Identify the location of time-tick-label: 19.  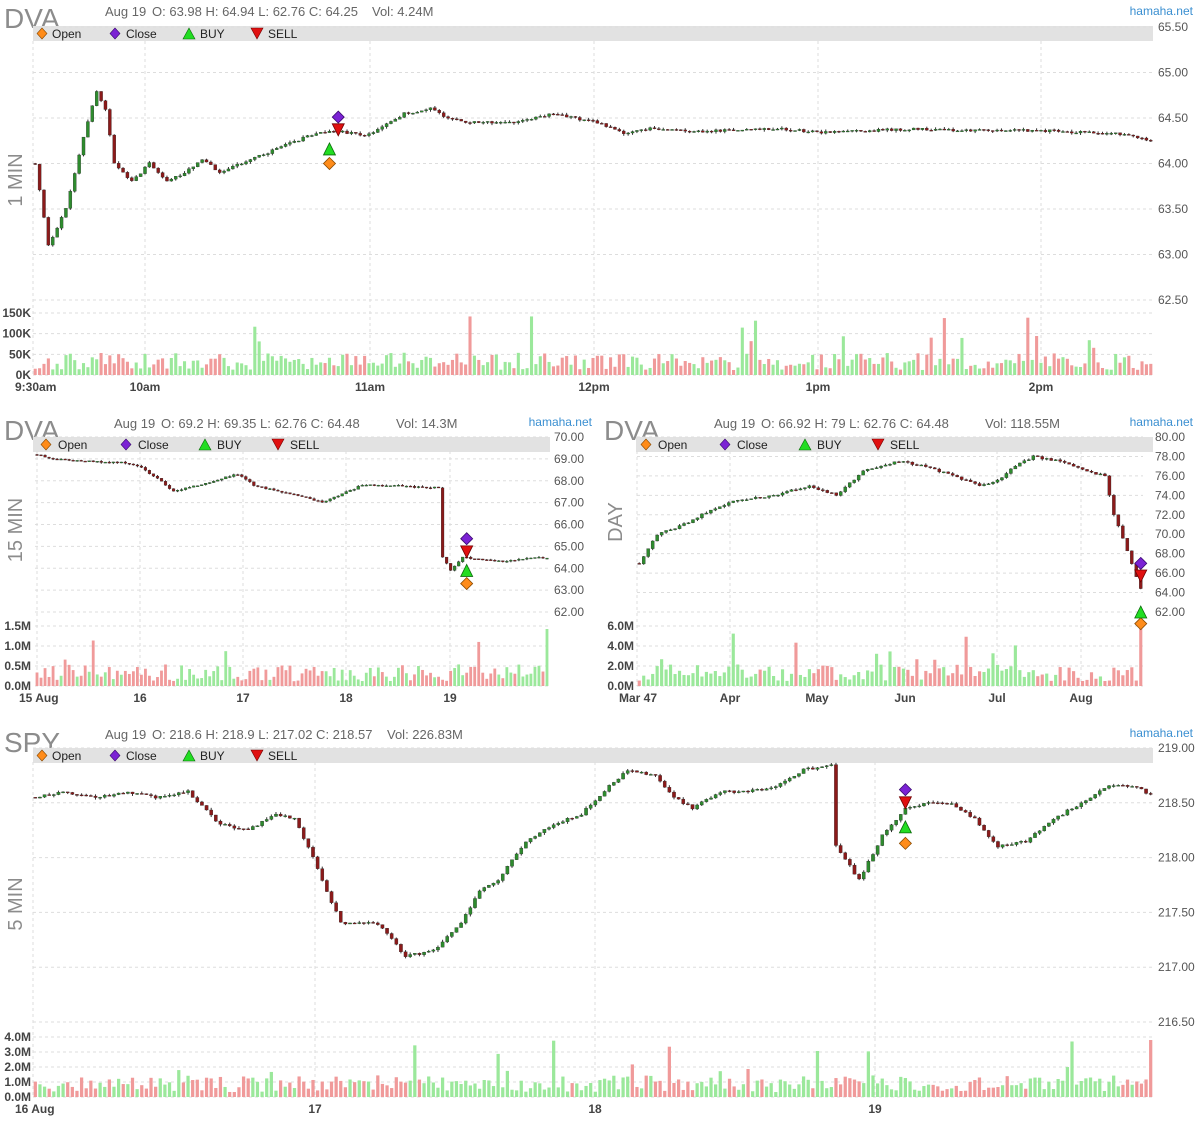
(450, 698).